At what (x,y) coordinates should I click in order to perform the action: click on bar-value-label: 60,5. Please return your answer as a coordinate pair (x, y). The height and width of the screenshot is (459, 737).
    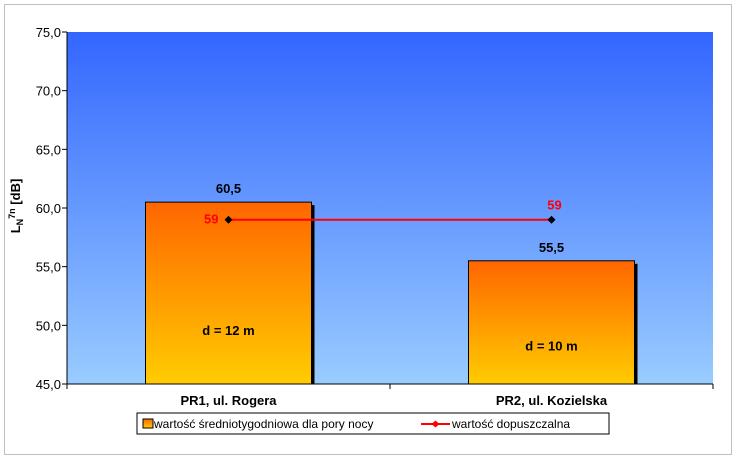
    Looking at the image, I should click on (228, 188).